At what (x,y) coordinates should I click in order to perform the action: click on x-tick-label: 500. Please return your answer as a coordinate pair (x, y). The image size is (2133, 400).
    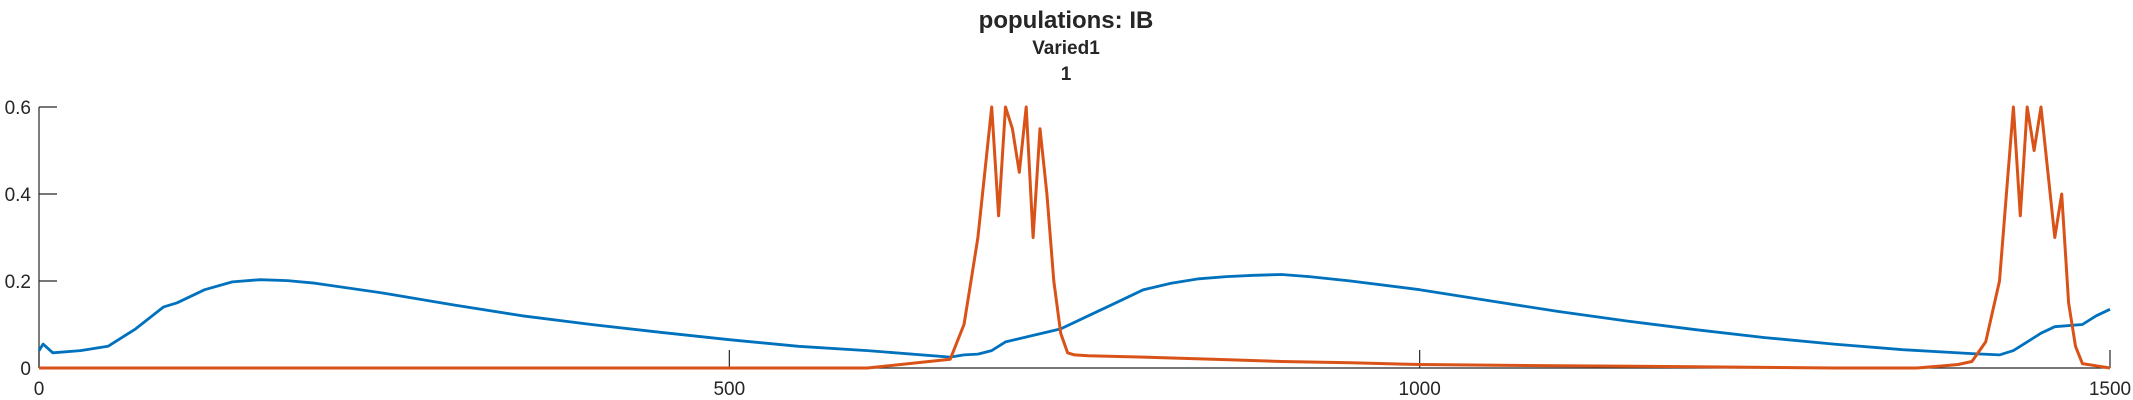
    Looking at the image, I should click on (729, 389).